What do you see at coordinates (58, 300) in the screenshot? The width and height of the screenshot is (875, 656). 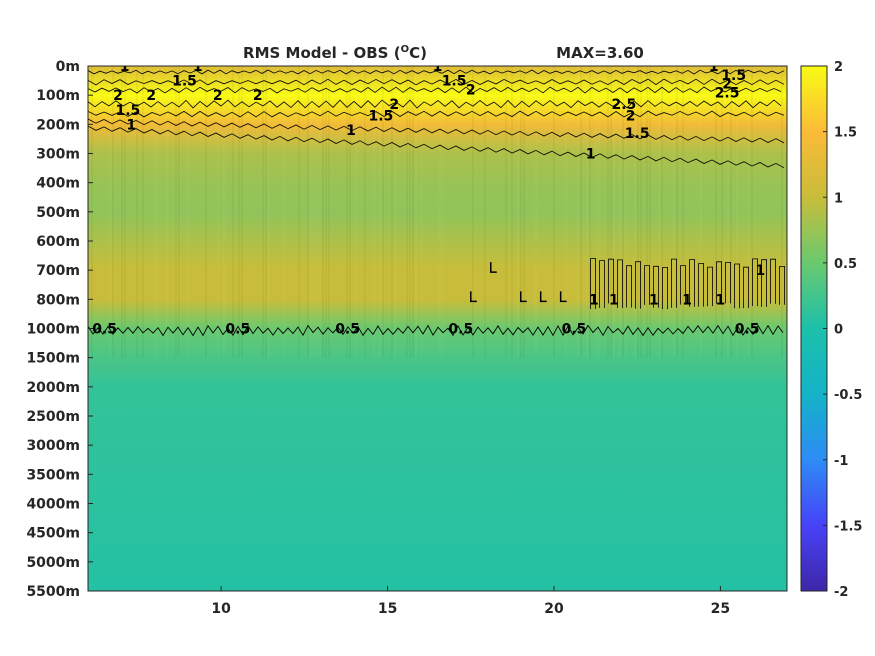 I see `y-tick-label: 800m` at bounding box center [58, 300].